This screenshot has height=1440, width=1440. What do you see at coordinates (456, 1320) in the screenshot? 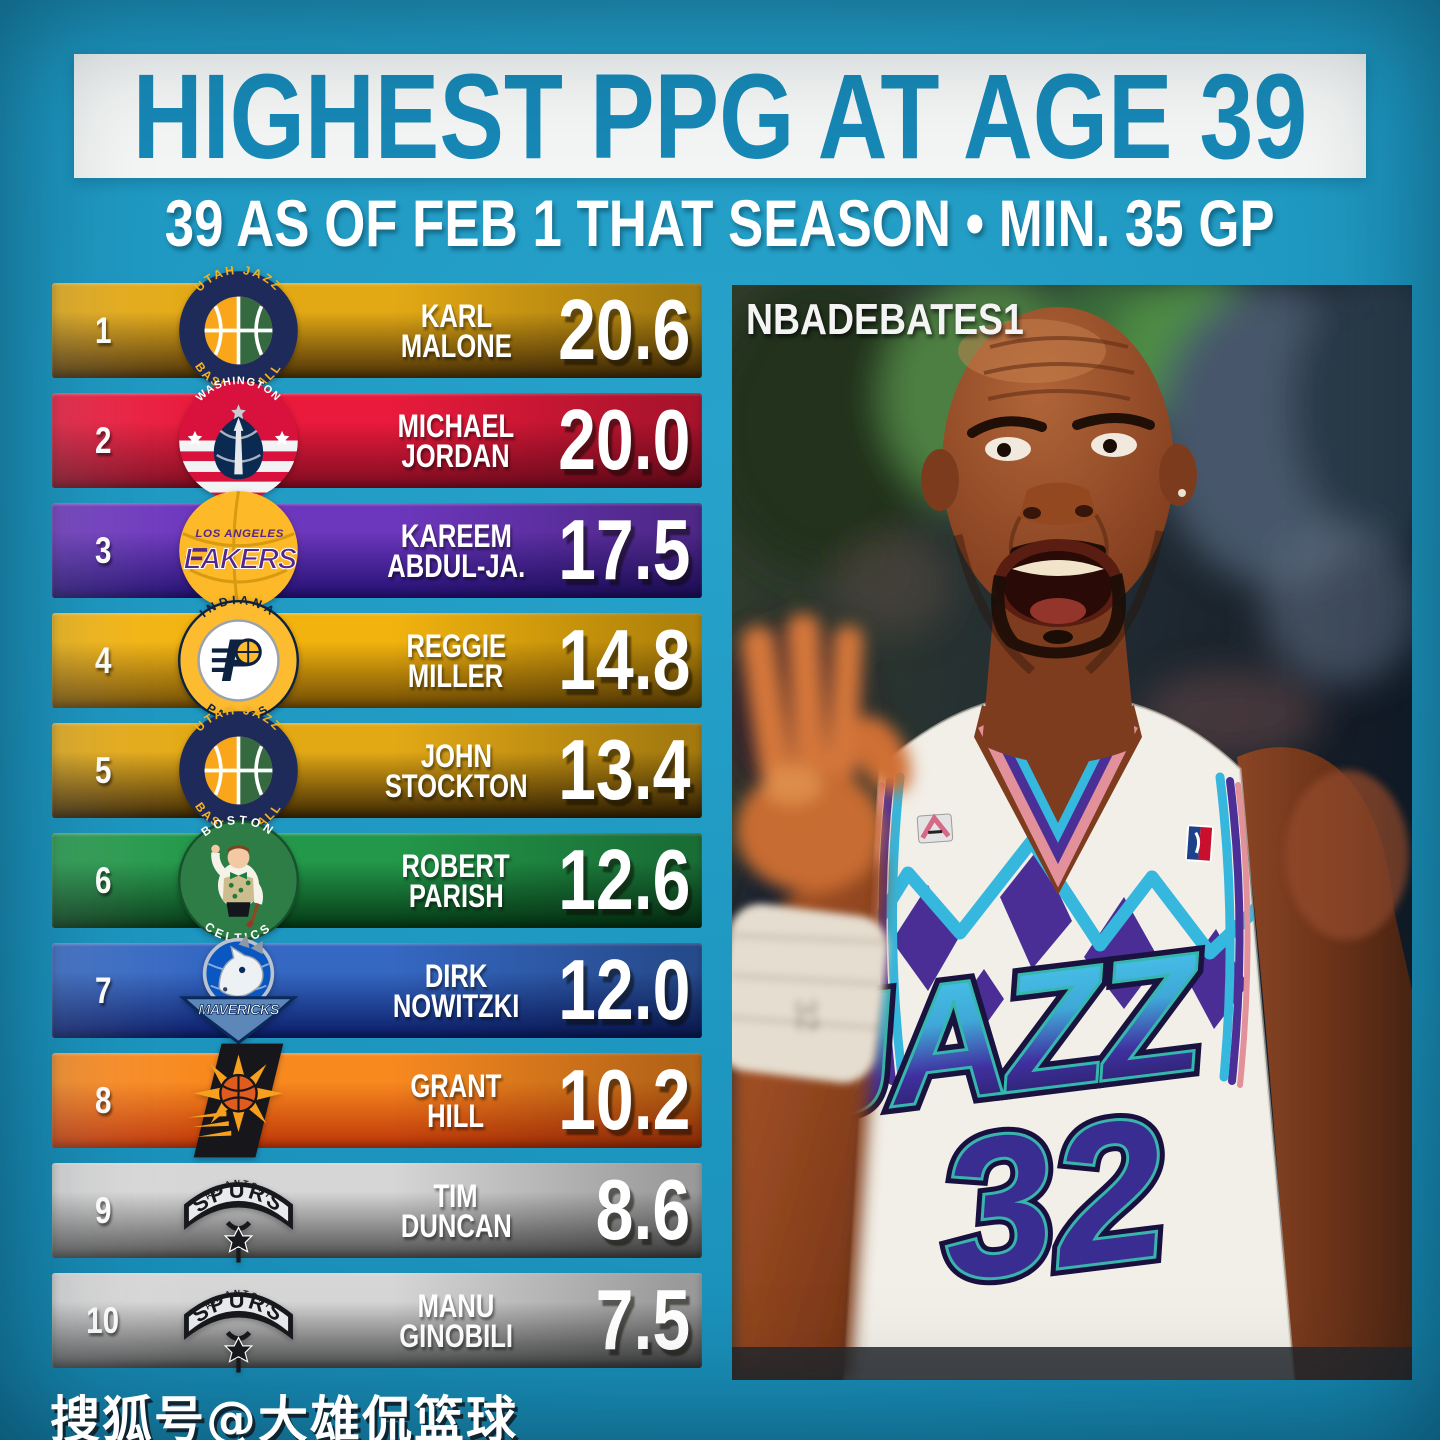
I see `player-name: MANU GINOBILI` at bounding box center [456, 1320].